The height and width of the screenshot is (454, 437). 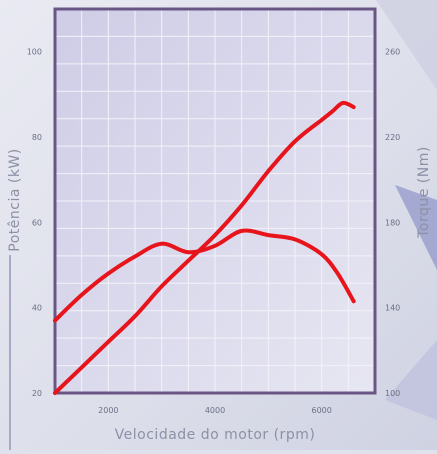 What do you see at coordinates (392, 222) in the screenshot?
I see `y-right-tick-label: 180` at bounding box center [392, 222].